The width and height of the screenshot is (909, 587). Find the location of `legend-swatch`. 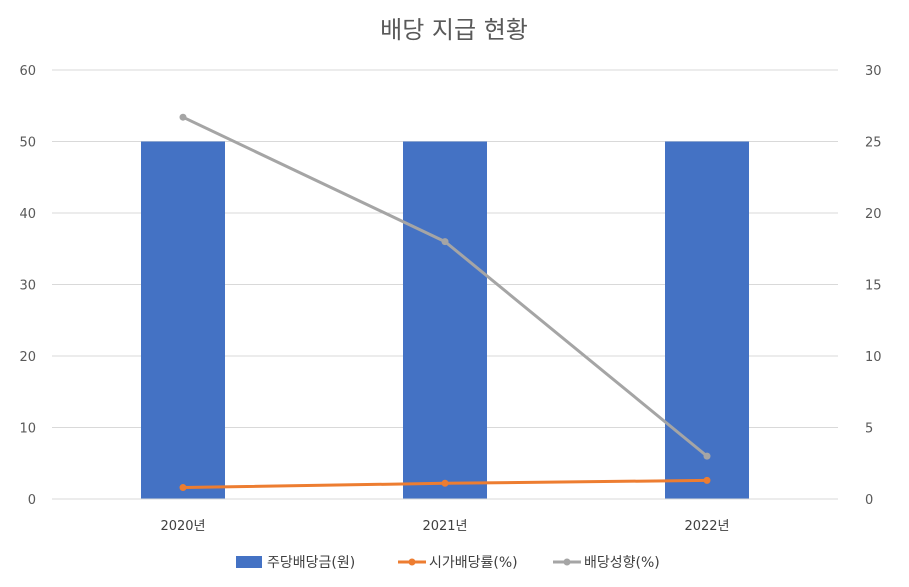

legend-swatch is located at coordinates (249, 562).